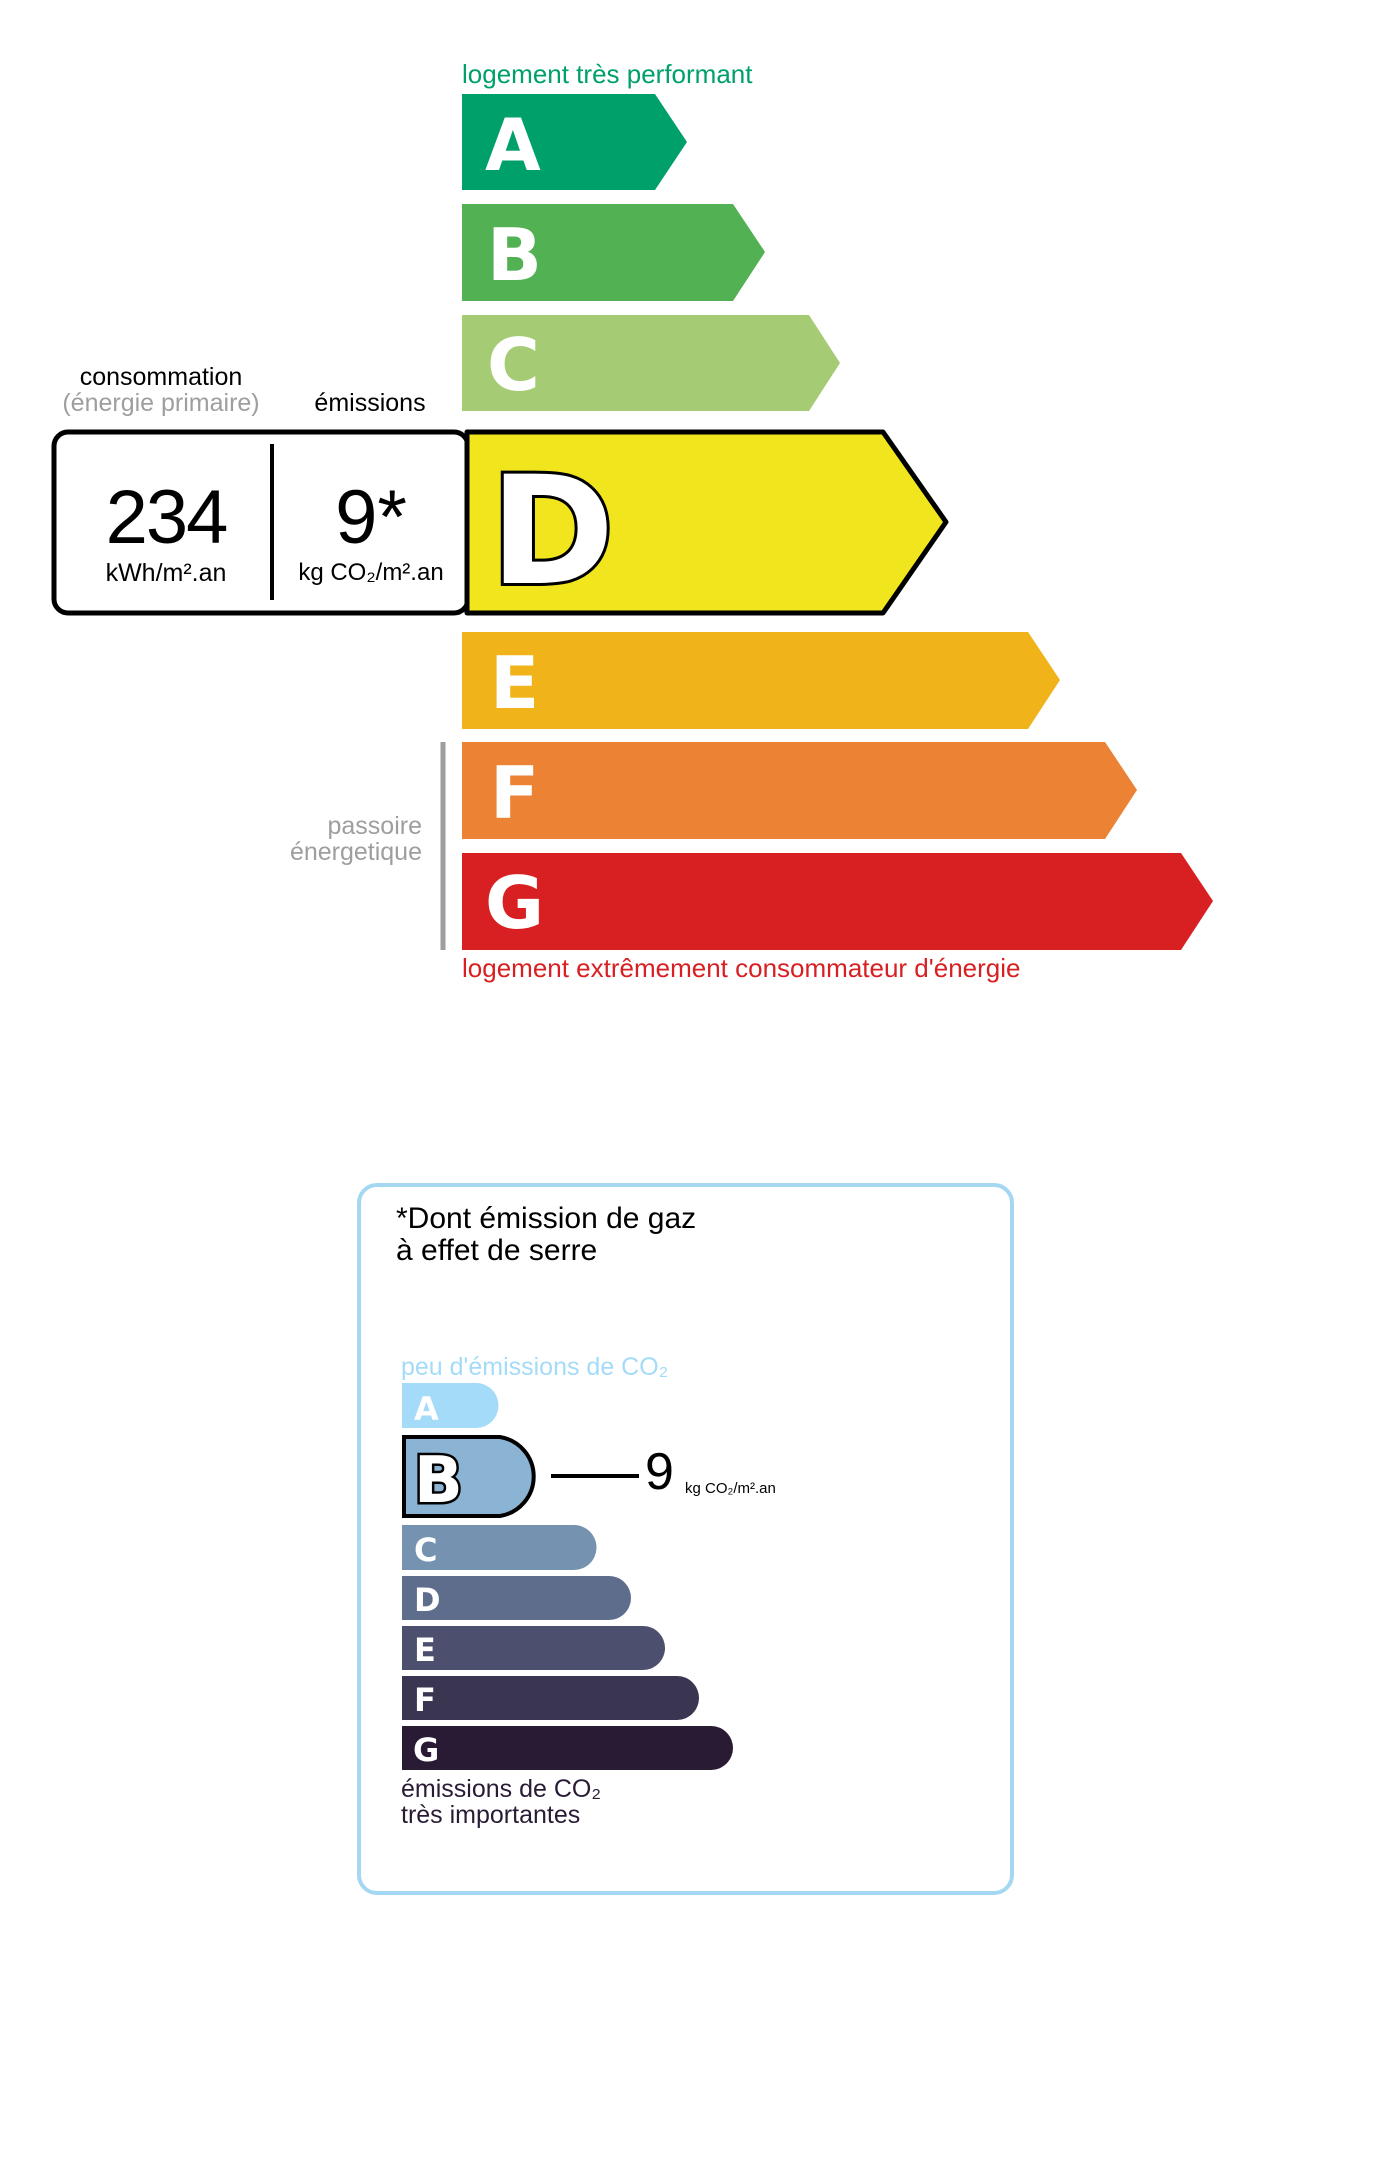  Describe the element at coordinates (552, 532) in the screenshot. I see `dpe-letter-d: D` at that location.